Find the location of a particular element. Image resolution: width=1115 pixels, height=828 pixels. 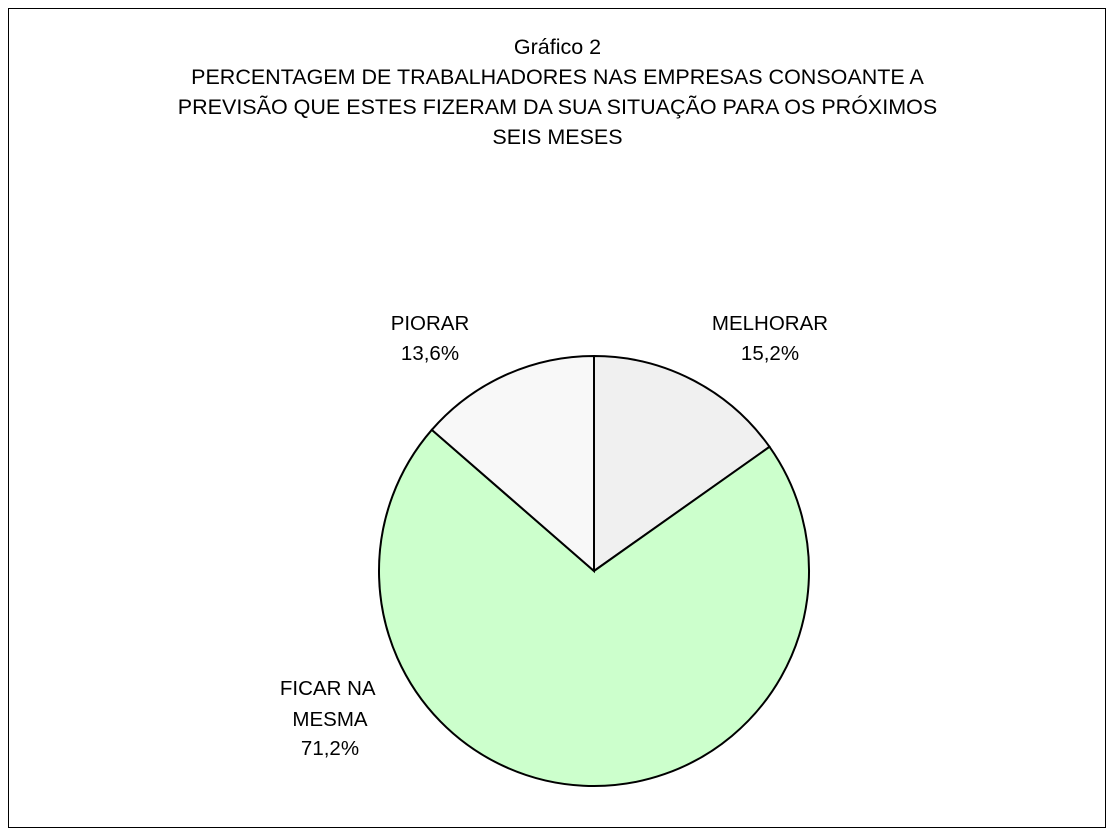

slice-category-label: FICAR NA MESMA is located at coordinates (330, 704).